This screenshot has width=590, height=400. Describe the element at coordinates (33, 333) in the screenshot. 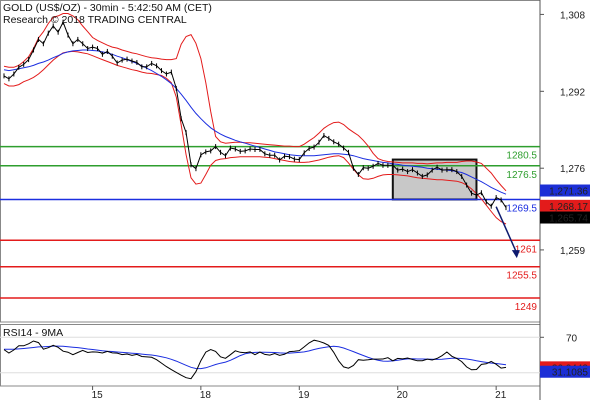

I see `rsi-title: RSI14 - 9MA` at that location.